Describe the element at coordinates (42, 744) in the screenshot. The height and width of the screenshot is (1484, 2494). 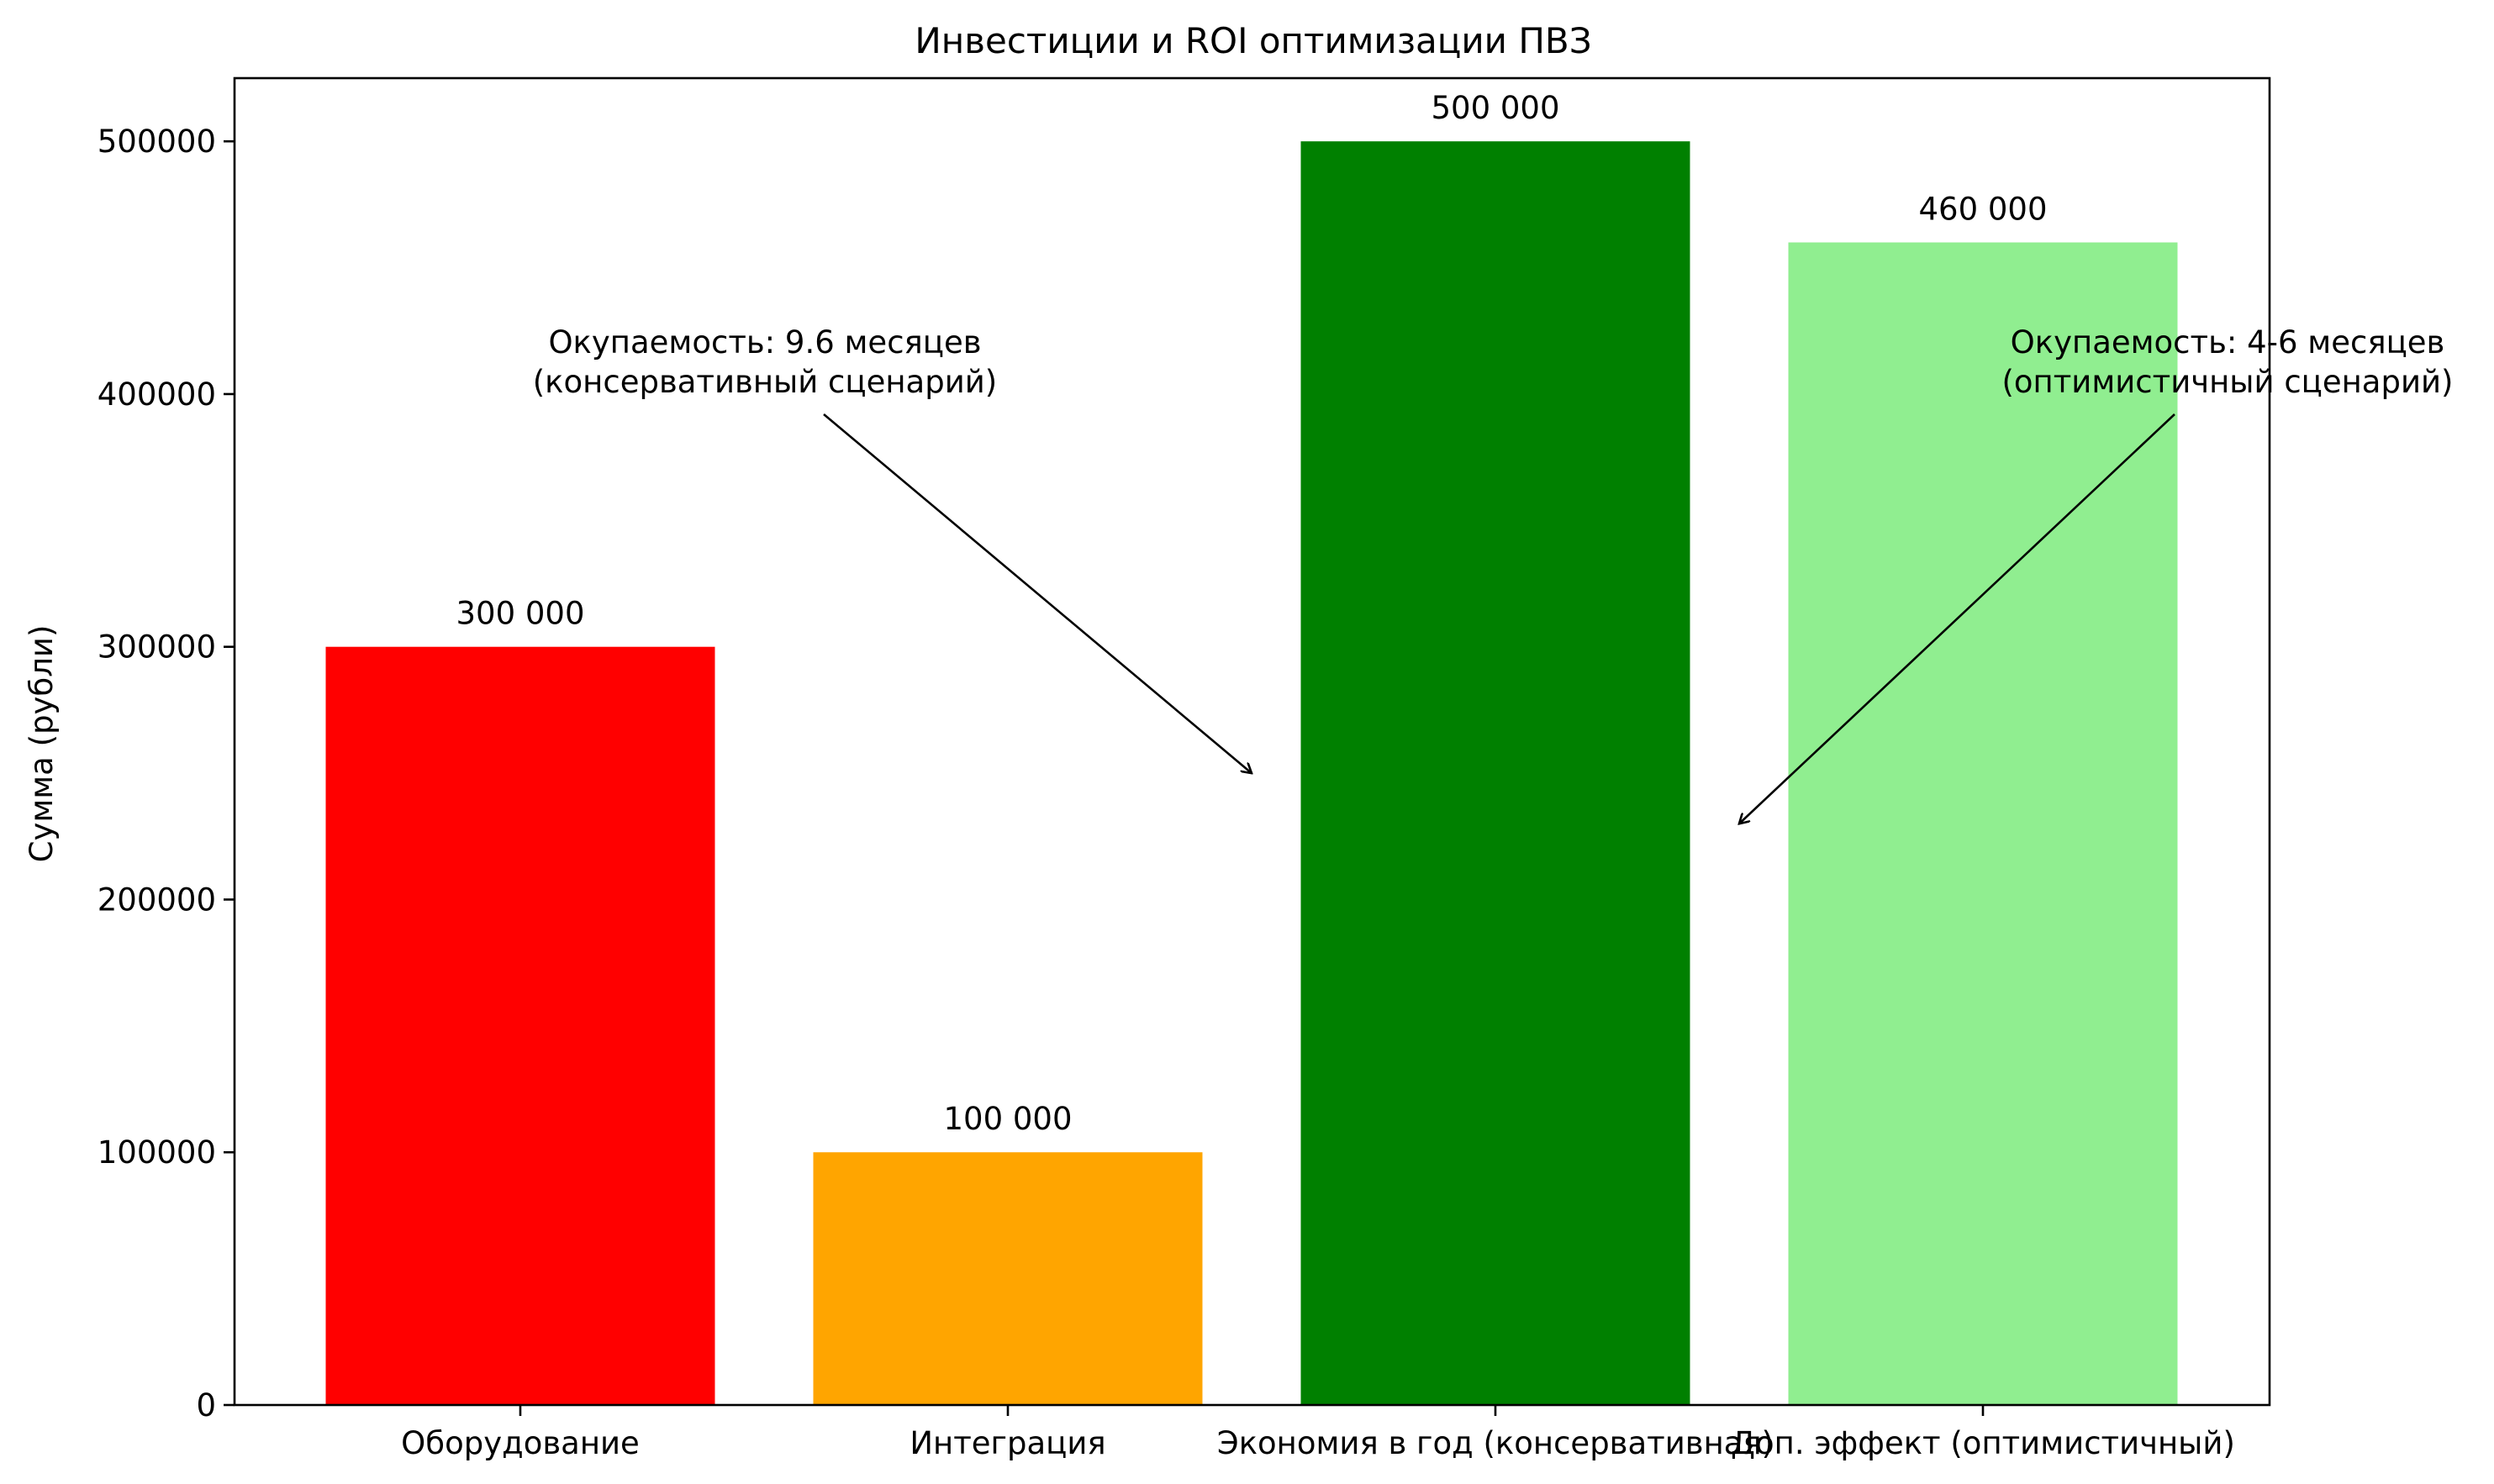
I see `y-axis-label: Сумма (рубли)` at that location.